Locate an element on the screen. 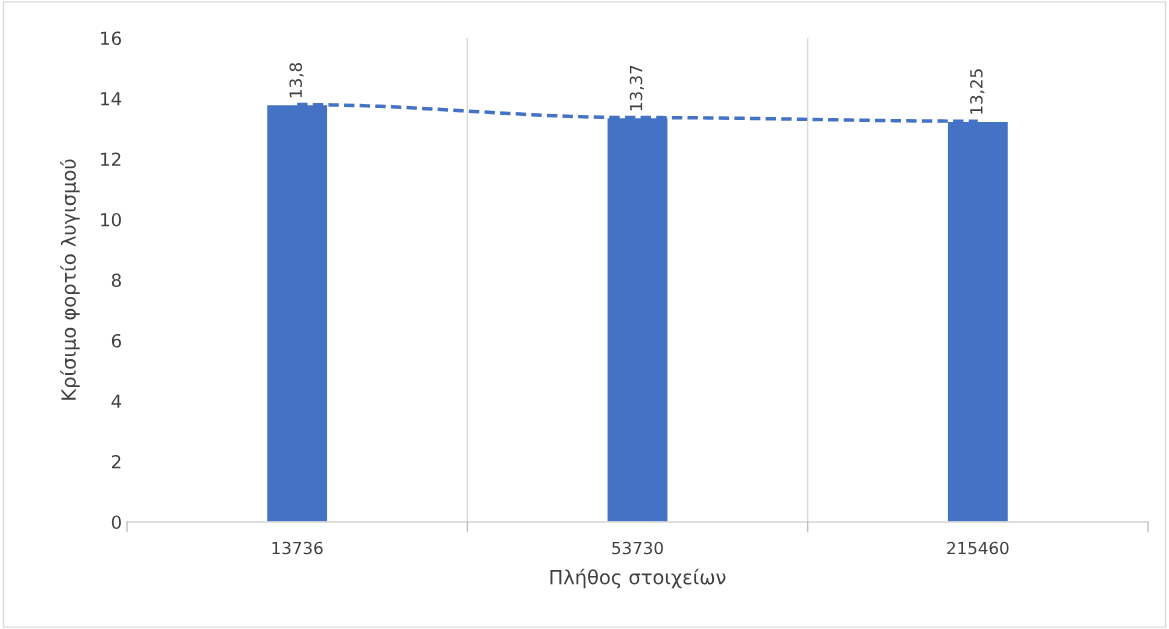 This screenshot has width=1169, height=629. data-label: 13,8 is located at coordinates (296, 80).